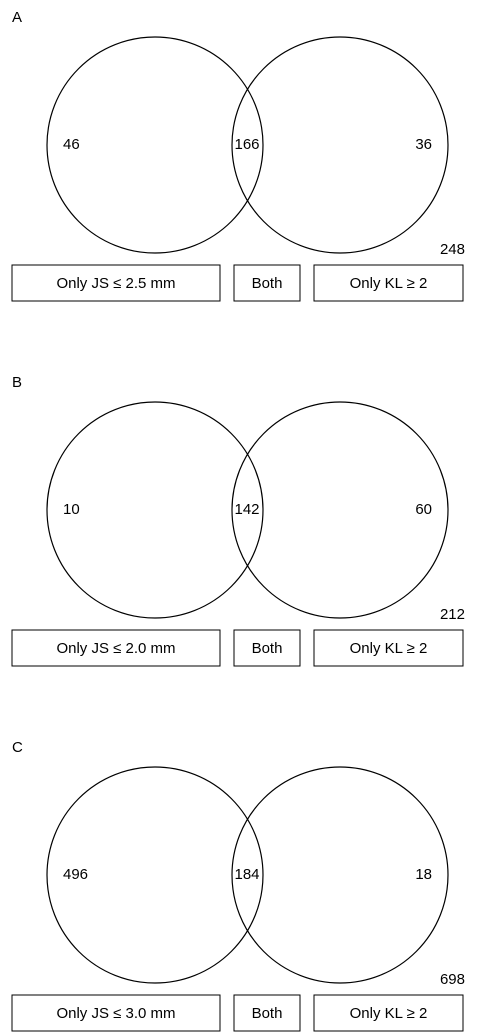 The height and width of the screenshot is (1034, 491). I want to click on right-count: 18, so click(423, 874).